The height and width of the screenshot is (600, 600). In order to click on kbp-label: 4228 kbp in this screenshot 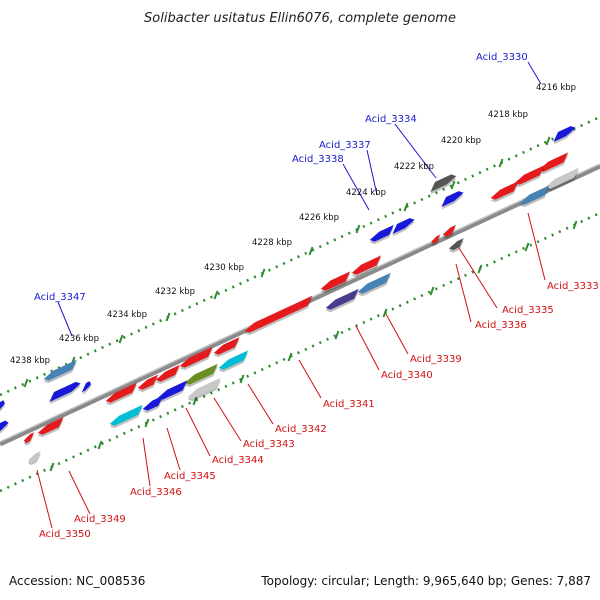, I will do `click(272, 243)`.